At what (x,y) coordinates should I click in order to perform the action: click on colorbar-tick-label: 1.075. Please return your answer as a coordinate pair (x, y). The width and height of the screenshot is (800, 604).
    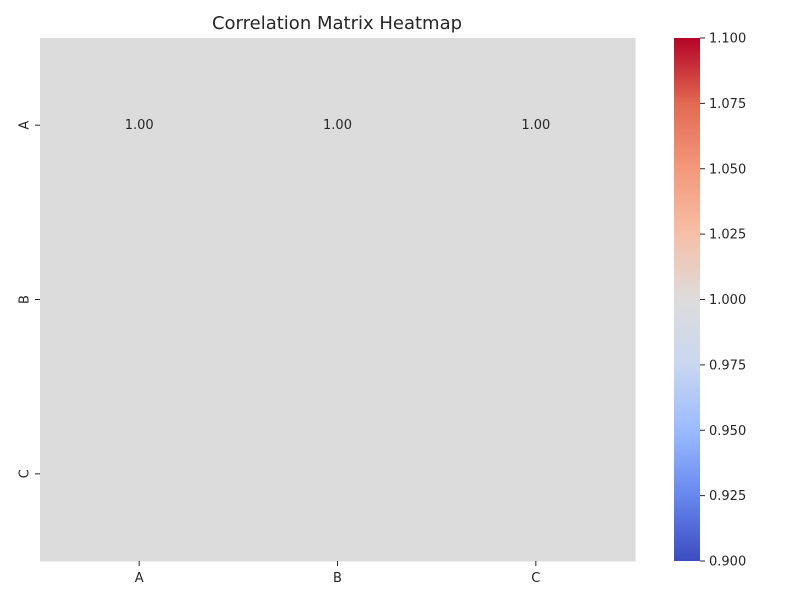
    Looking at the image, I should click on (727, 104).